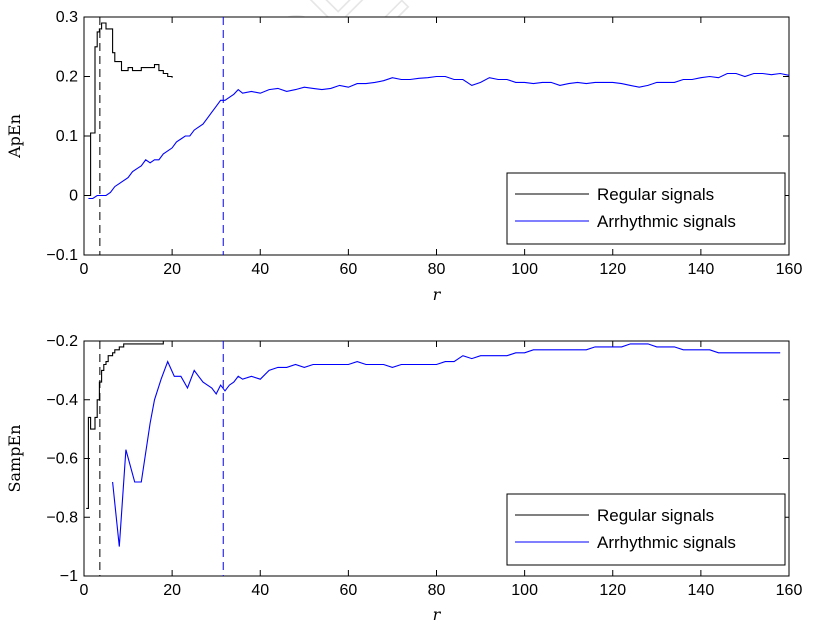 The width and height of the screenshot is (818, 629). I want to click on sampen-ytick-label: −0.8, so click(62, 517).